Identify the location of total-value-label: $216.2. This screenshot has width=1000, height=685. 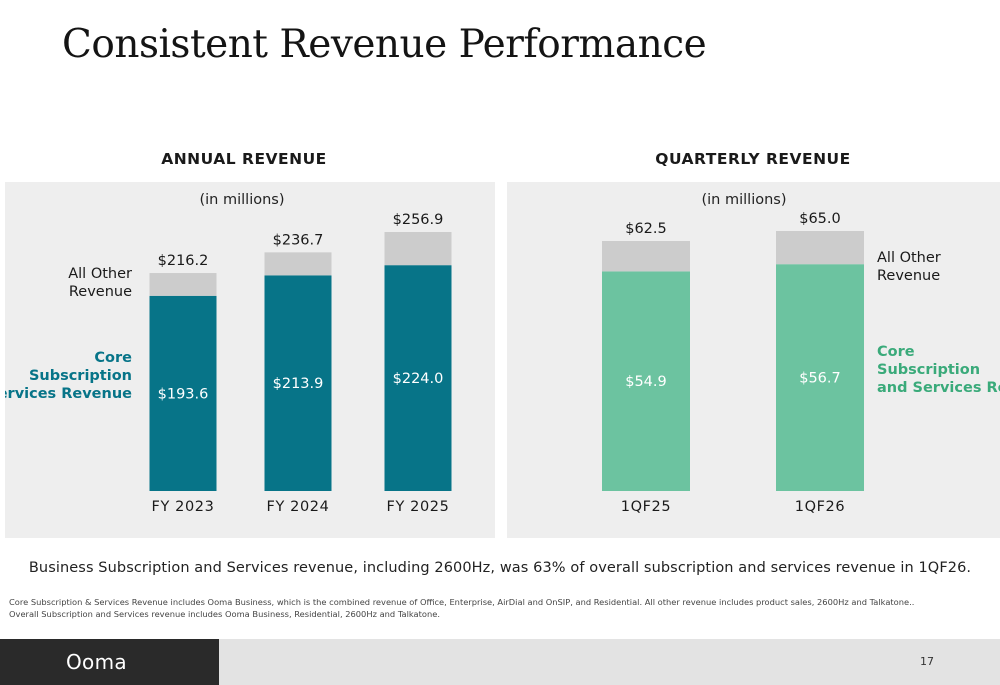
(183, 261).